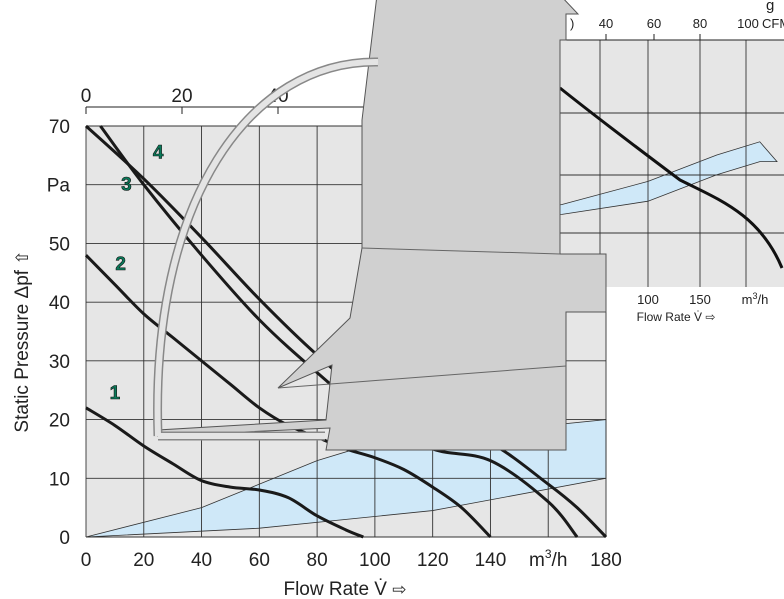 The image size is (784, 599). Describe the element at coordinates (59, 303) in the screenshot. I see `y-tick-label: 40` at that location.